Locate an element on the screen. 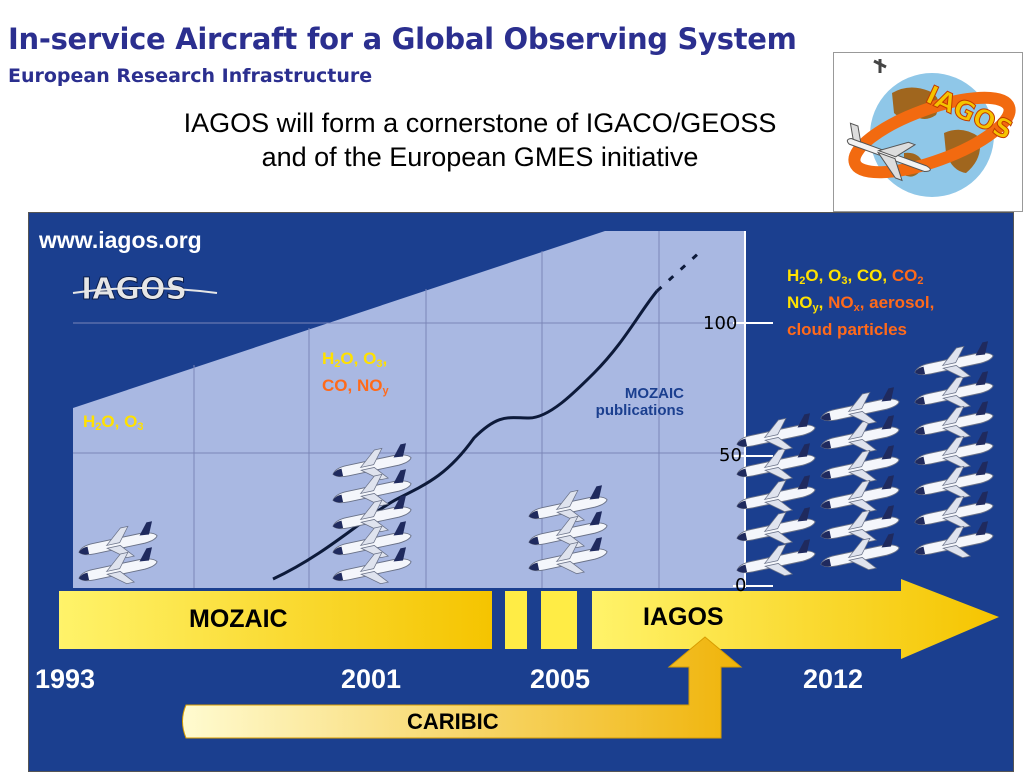 This screenshot has height=772, width=1024. mozaic-bar is located at coordinates (275, 620).